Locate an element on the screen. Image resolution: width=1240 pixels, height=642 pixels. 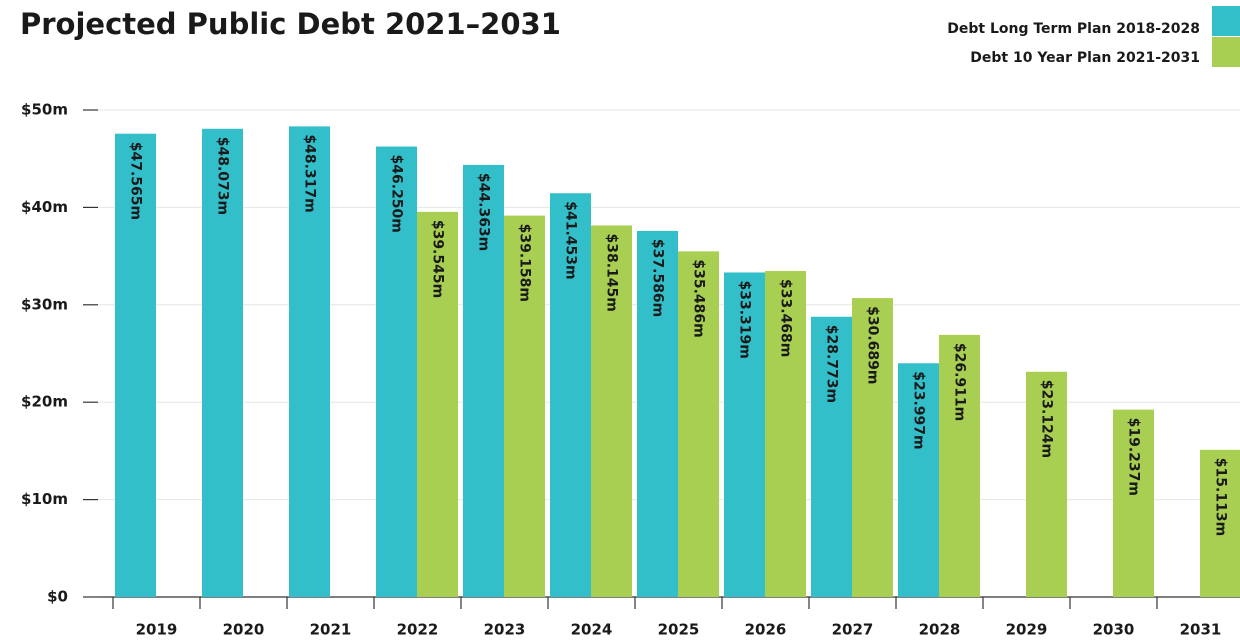
legend-label: Debt Long Term Plan 2018-2028 is located at coordinates (1073, 29).